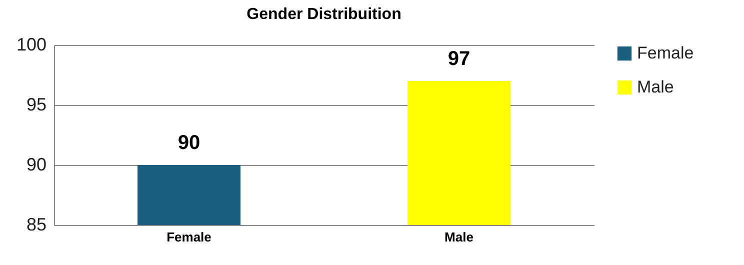 Image resolution: width=744 pixels, height=265 pixels. I want to click on legend-label: Female, so click(665, 53).